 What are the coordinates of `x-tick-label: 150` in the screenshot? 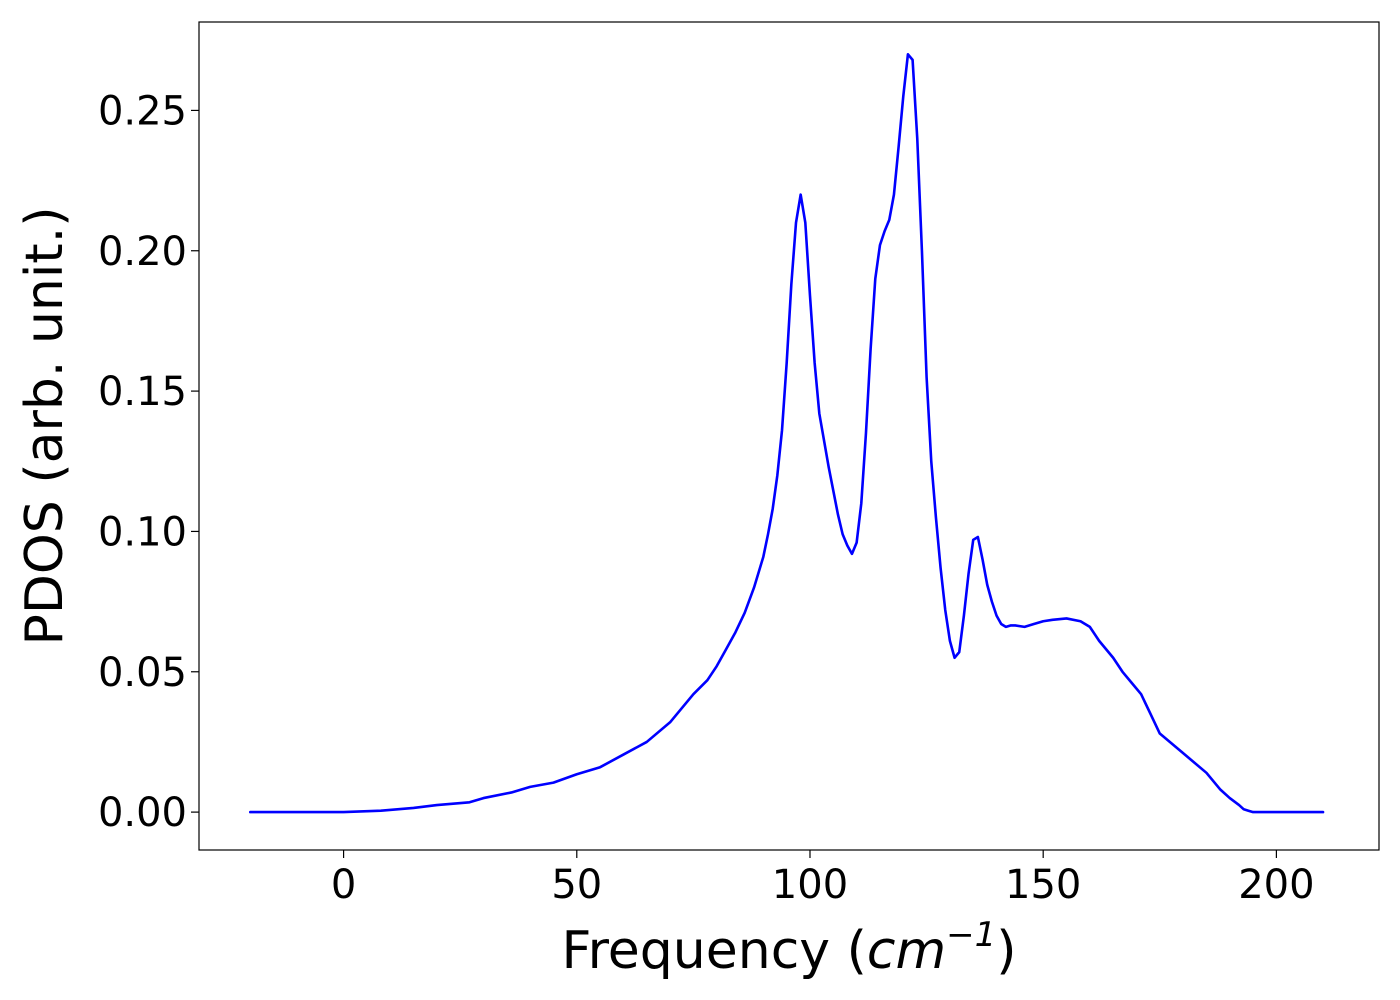 It's located at (1043, 885).